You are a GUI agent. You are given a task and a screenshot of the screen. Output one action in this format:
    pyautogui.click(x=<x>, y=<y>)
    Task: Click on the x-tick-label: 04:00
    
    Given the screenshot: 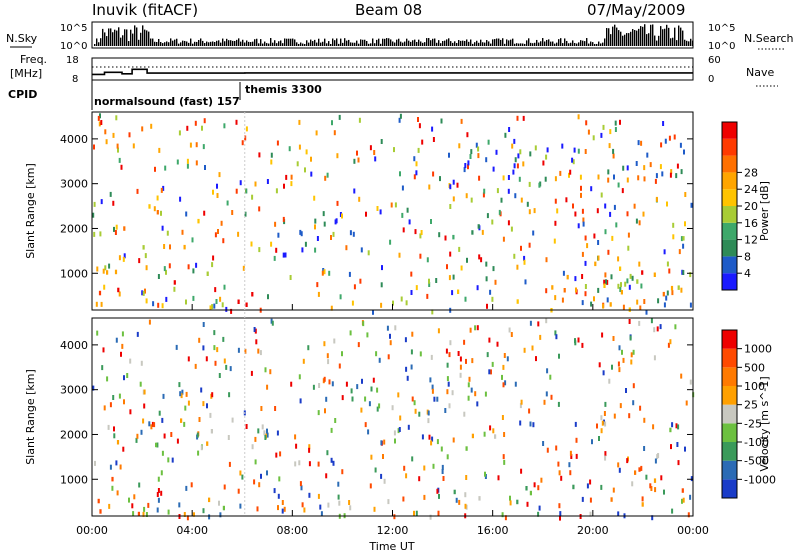 What is the action you would take?
    pyautogui.click(x=192, y=530)
    